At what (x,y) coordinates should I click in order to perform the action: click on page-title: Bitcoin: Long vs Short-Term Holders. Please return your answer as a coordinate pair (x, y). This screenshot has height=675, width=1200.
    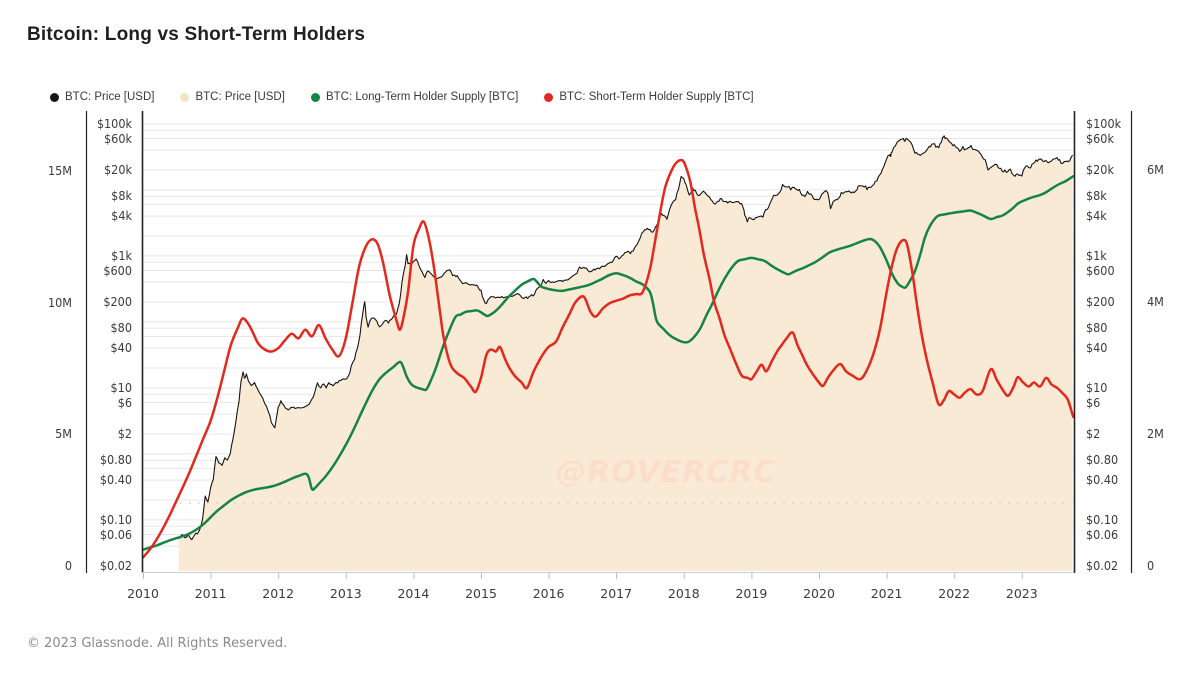
    Looking at the image, I should click on (196, 34).